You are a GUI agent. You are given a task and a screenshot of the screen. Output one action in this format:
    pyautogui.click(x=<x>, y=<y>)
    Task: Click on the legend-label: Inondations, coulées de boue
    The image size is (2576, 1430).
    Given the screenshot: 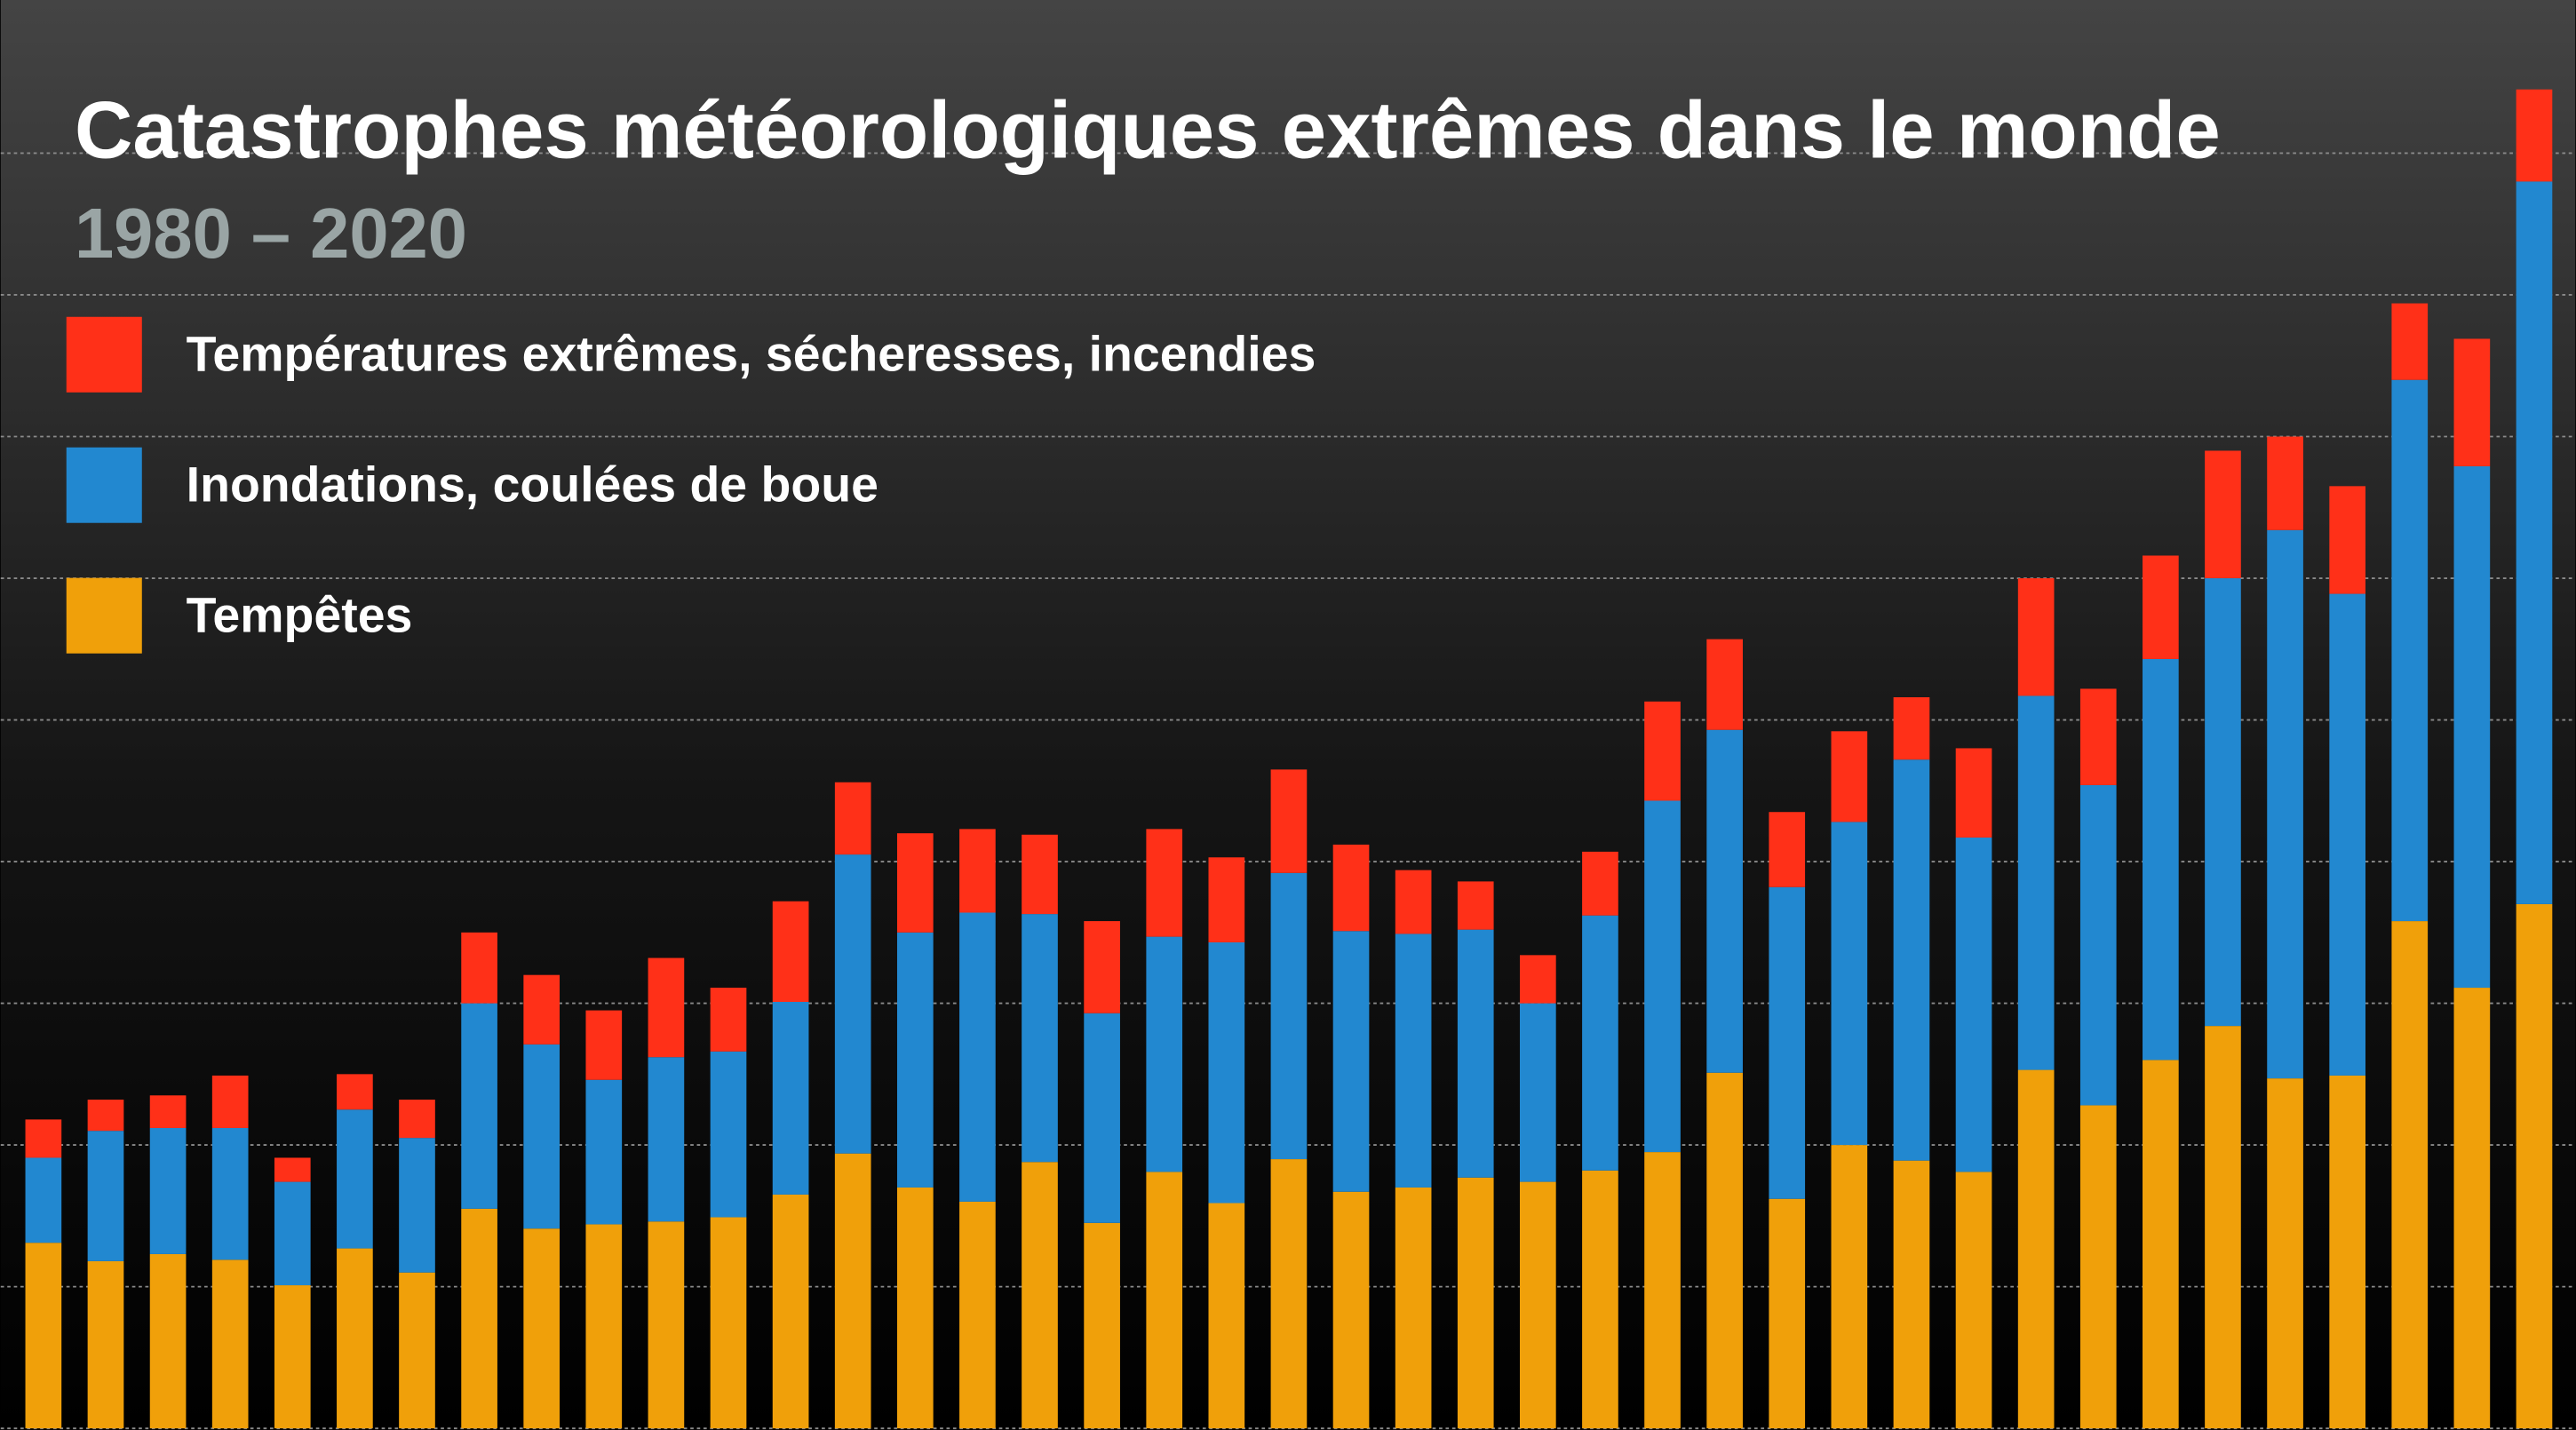 What is the action you would take?
    pyautogui.click(x=533, y=484)
    